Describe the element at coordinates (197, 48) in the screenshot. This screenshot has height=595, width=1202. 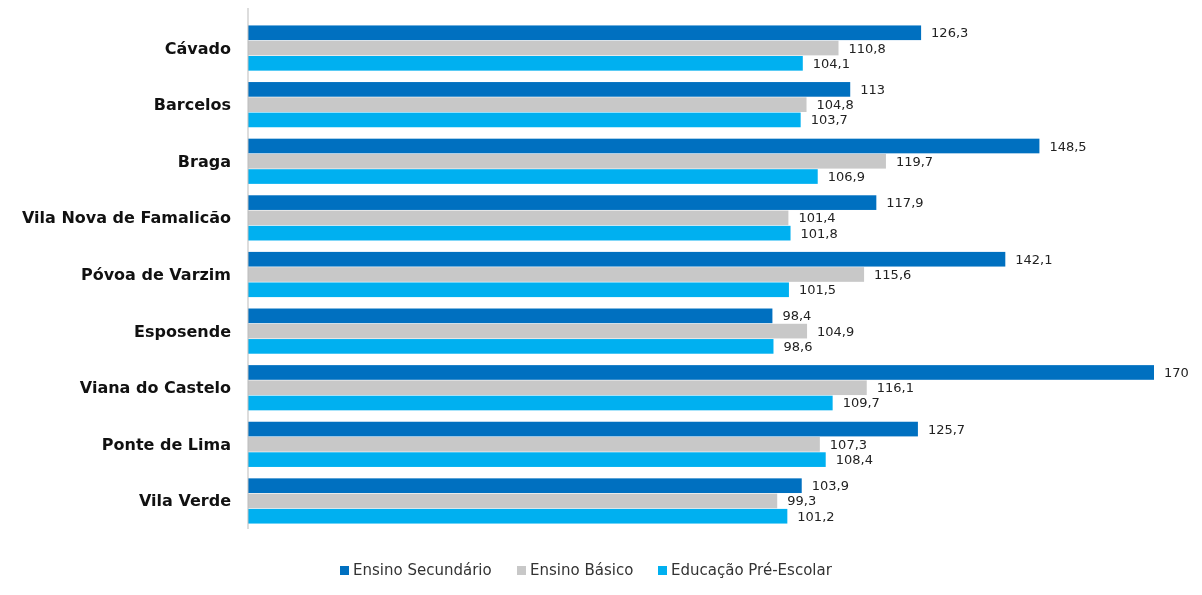
I see `y-tick-label: Cávado` at that location.